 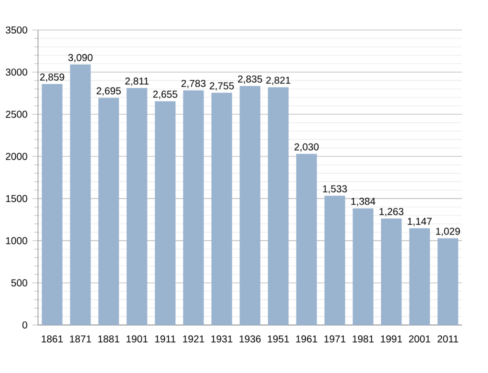 I want to click on x-tick-label: 1921, so click(x=193, y=338).